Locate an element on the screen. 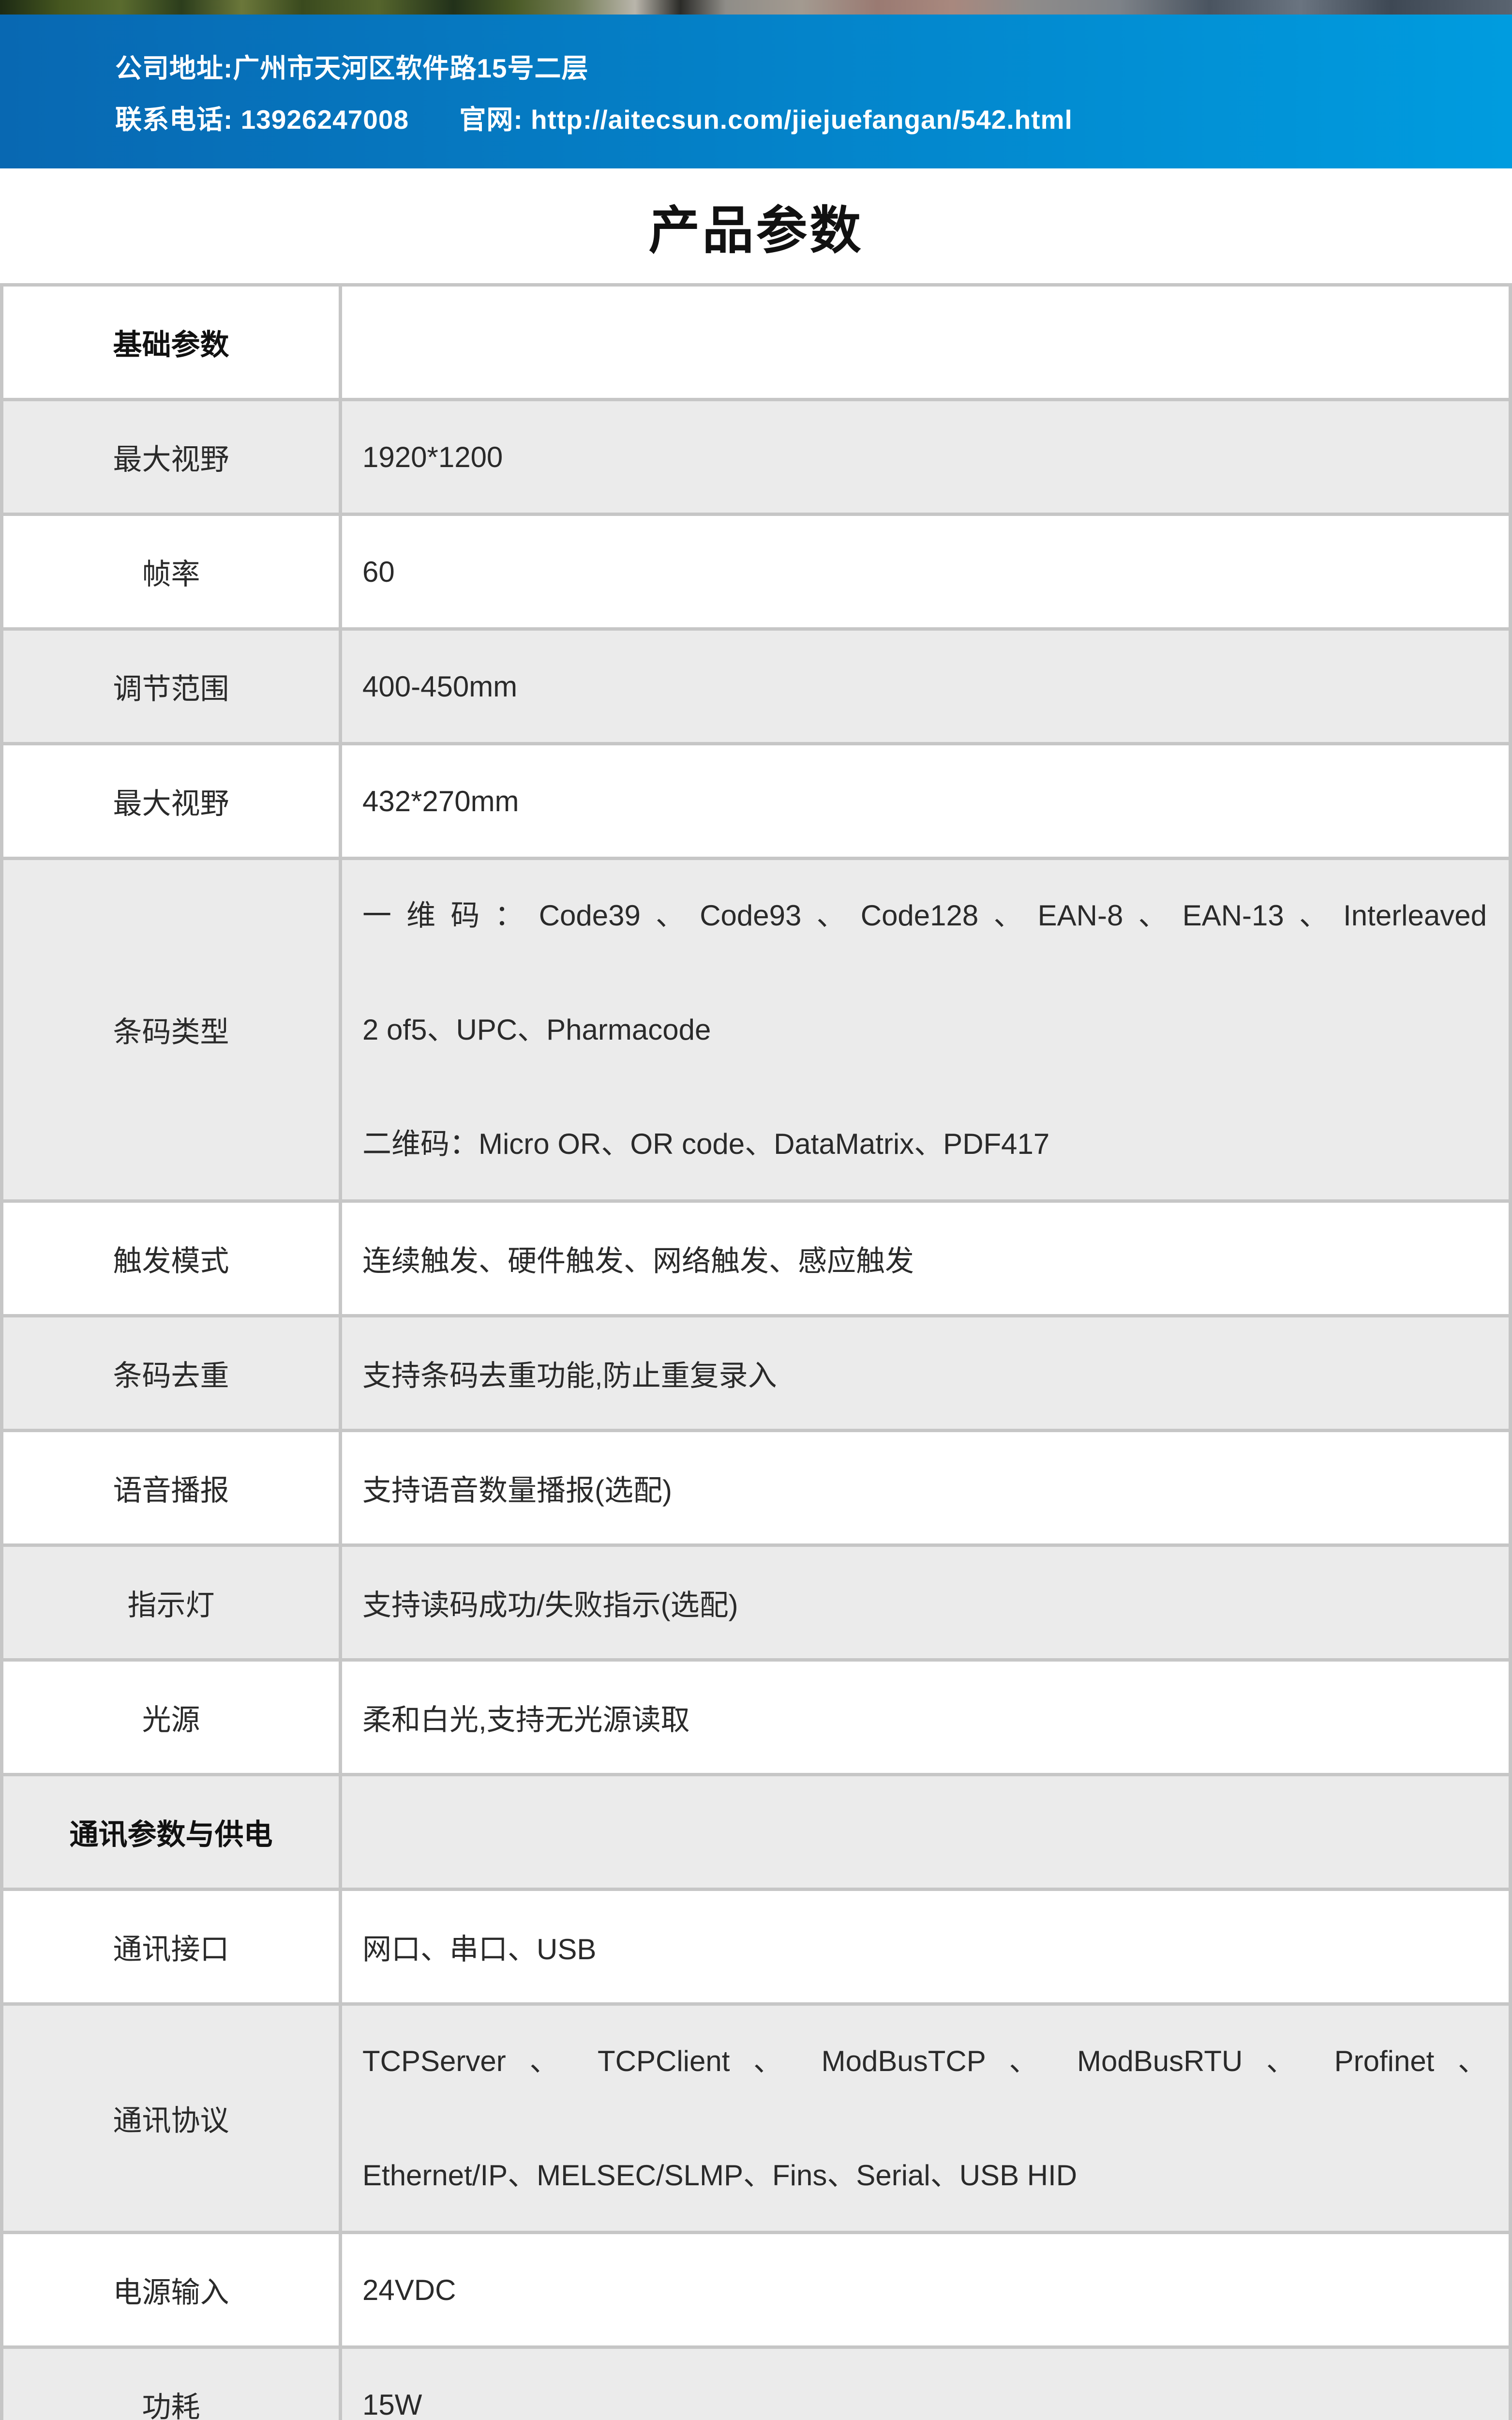 The image size is (1512, 2420). row-value: 15W is located at coordinates (392, 2404).